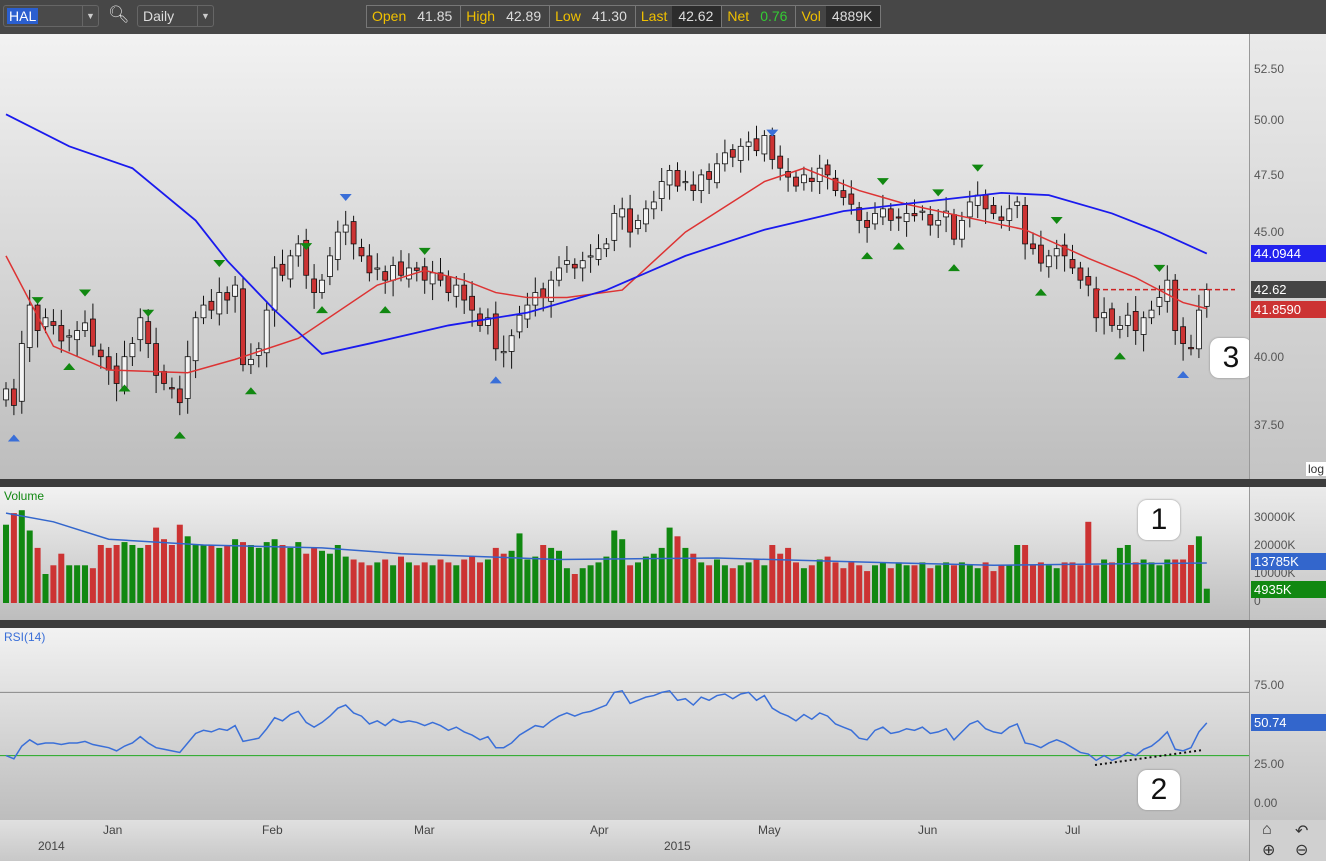 Image resolution: width=1326 pixels, height=861 pixels. I want to click on last-value: 42.62, so click(697, 16).